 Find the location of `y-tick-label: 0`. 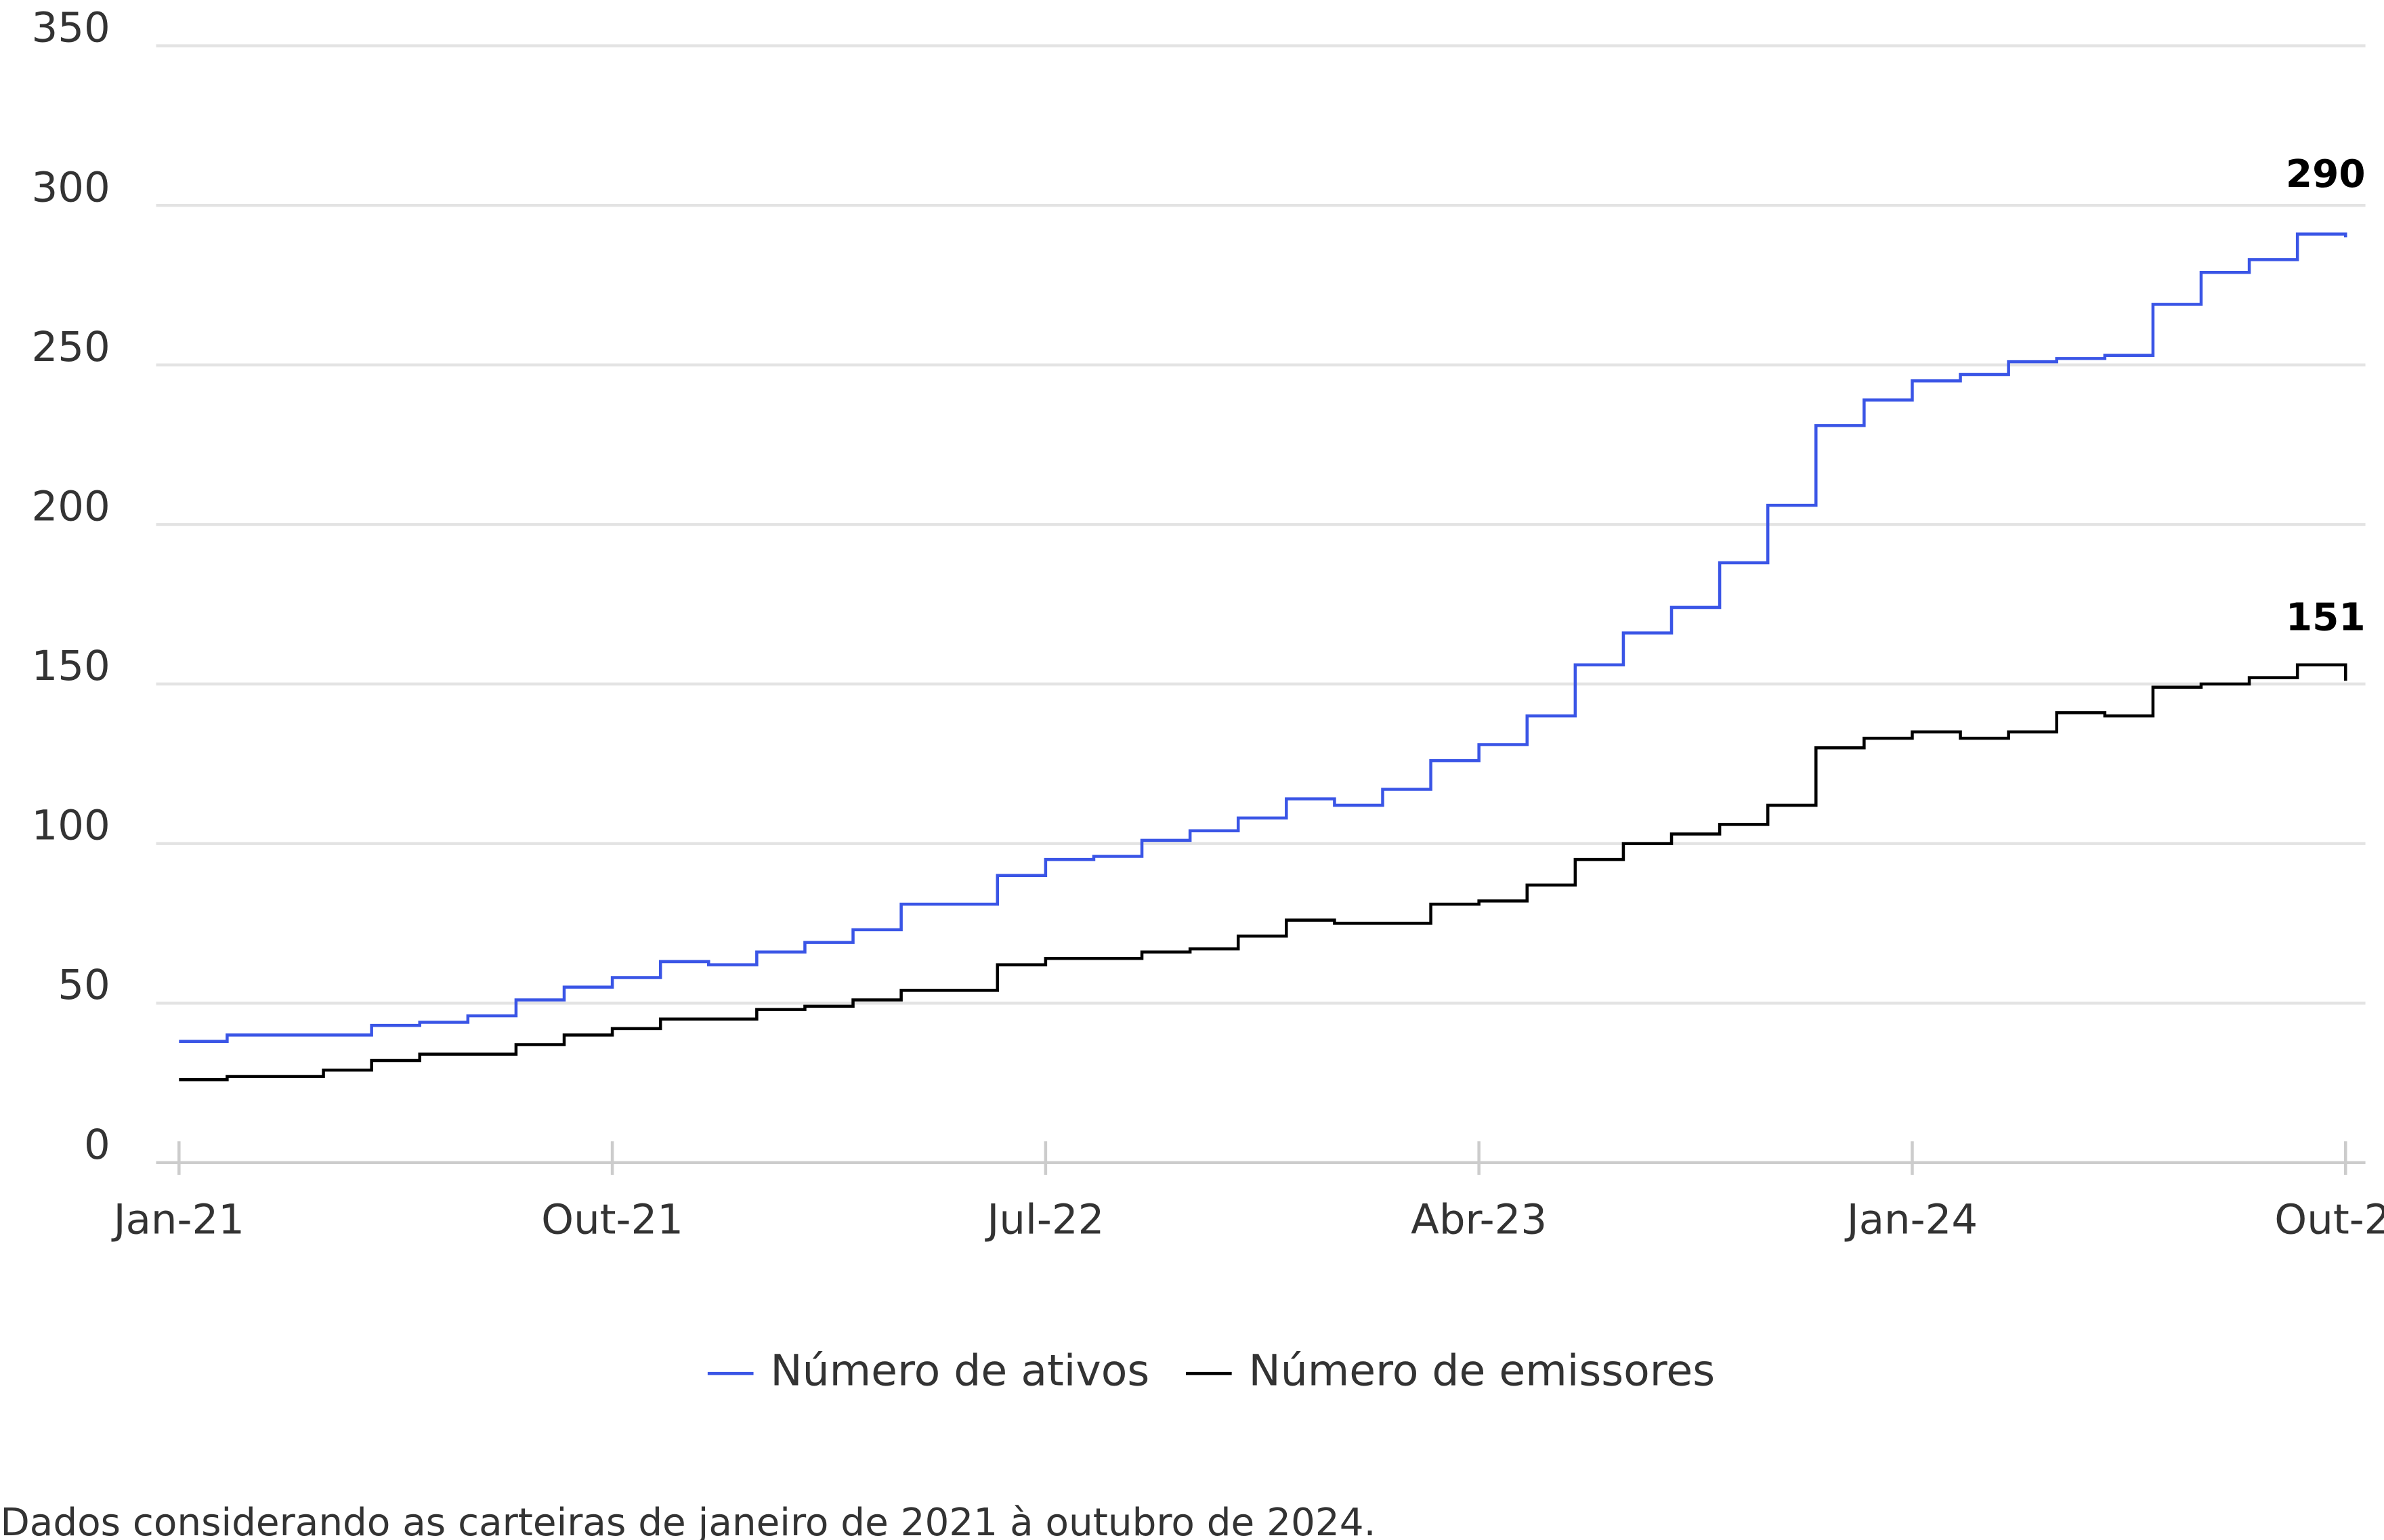

y-tick-label: 0 is located at coordinates (97, 1145).